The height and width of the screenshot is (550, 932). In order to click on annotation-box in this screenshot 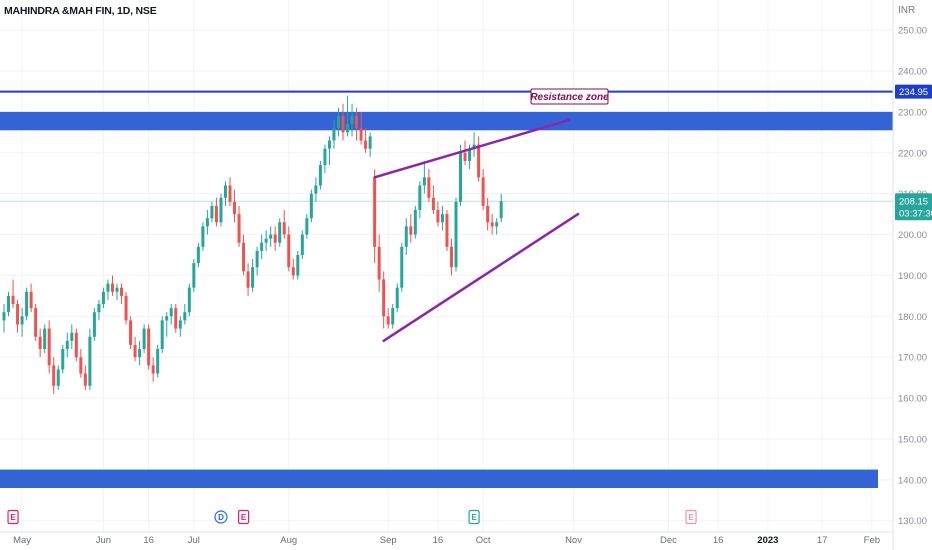, I will do `click(569, 96)`.